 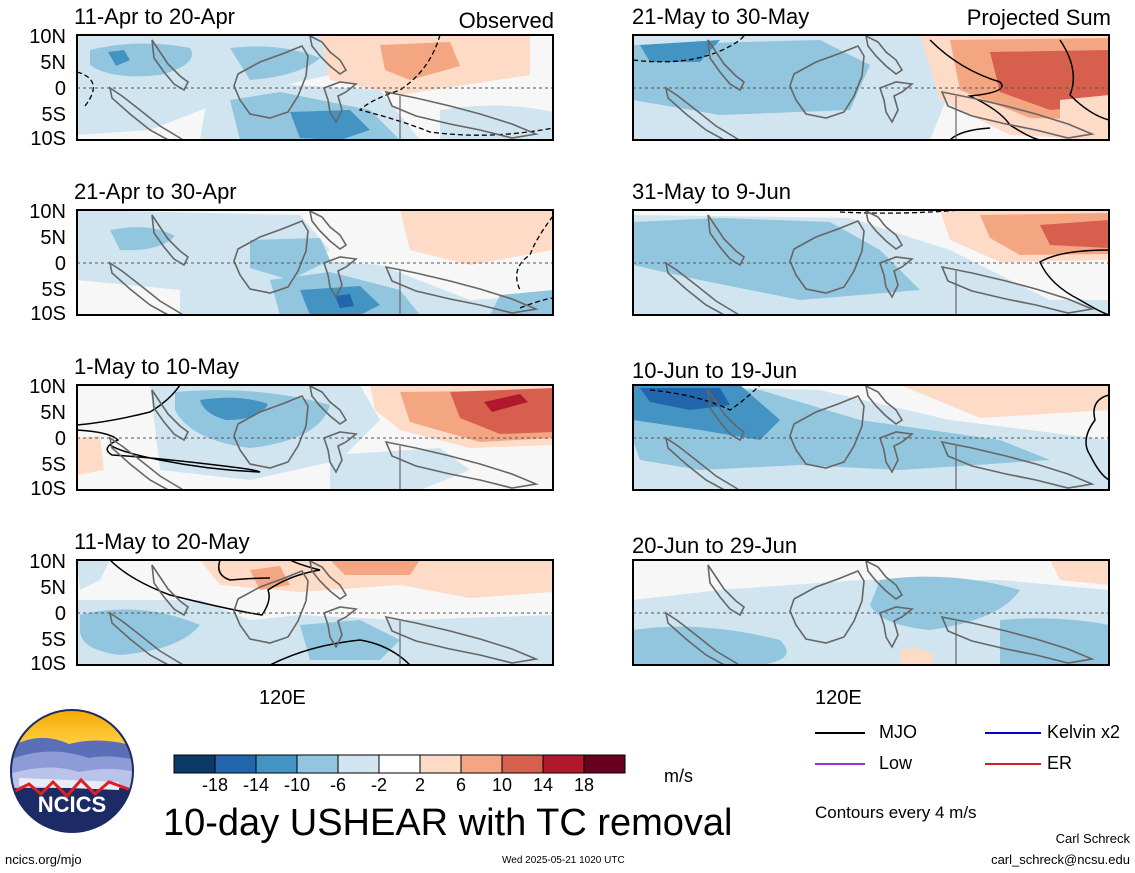 What do you see at coordinates (975, 752) in the screenshot?
I see `wave-legend: MJO Kelvin x2 Low ER` at bounding box center [975, 752].